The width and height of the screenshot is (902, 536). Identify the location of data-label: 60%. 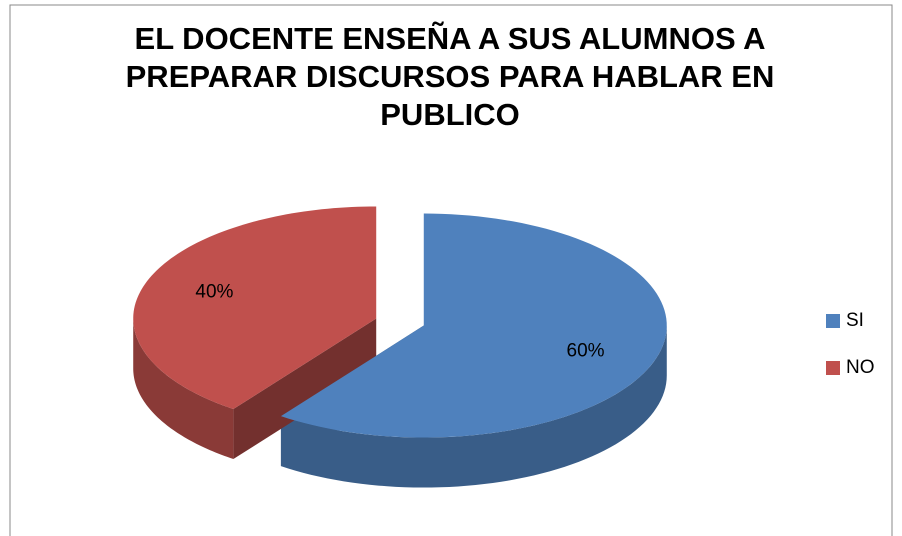
(586, 351).